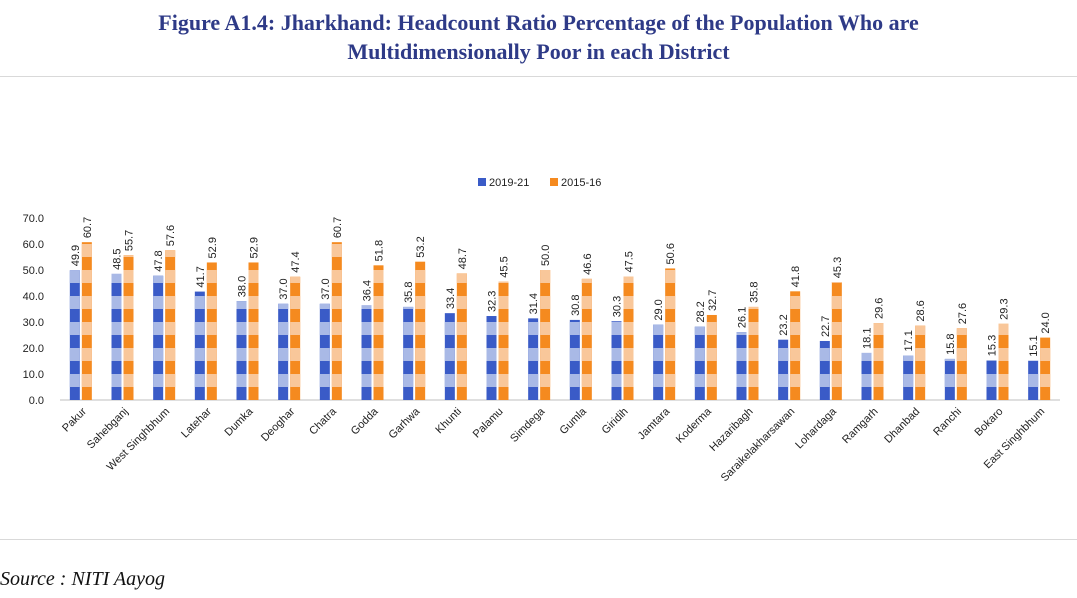 The height and width of the screenshot is (598, 1077). Describe the element at coordinates (816, 428) in the screenshot. I see `x-tick-label: Lohardaga` at that location.